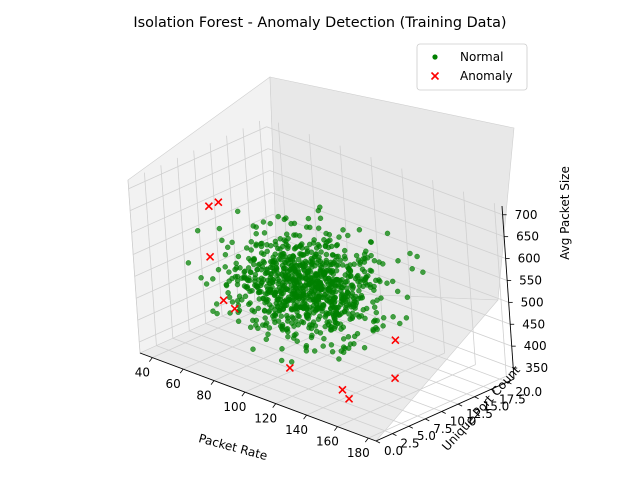  I want to click on legend-label-anomaly: Anomaly, so click(486, 76).